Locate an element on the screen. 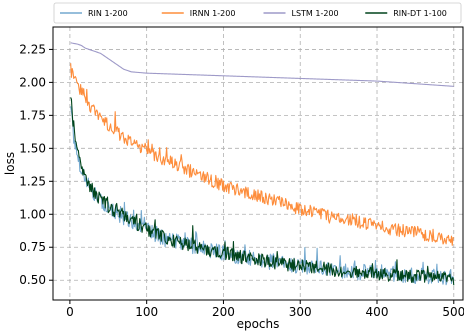 The image size is (464, 332). y-tick-label: 2.00 is located at coordinates (32, 82).